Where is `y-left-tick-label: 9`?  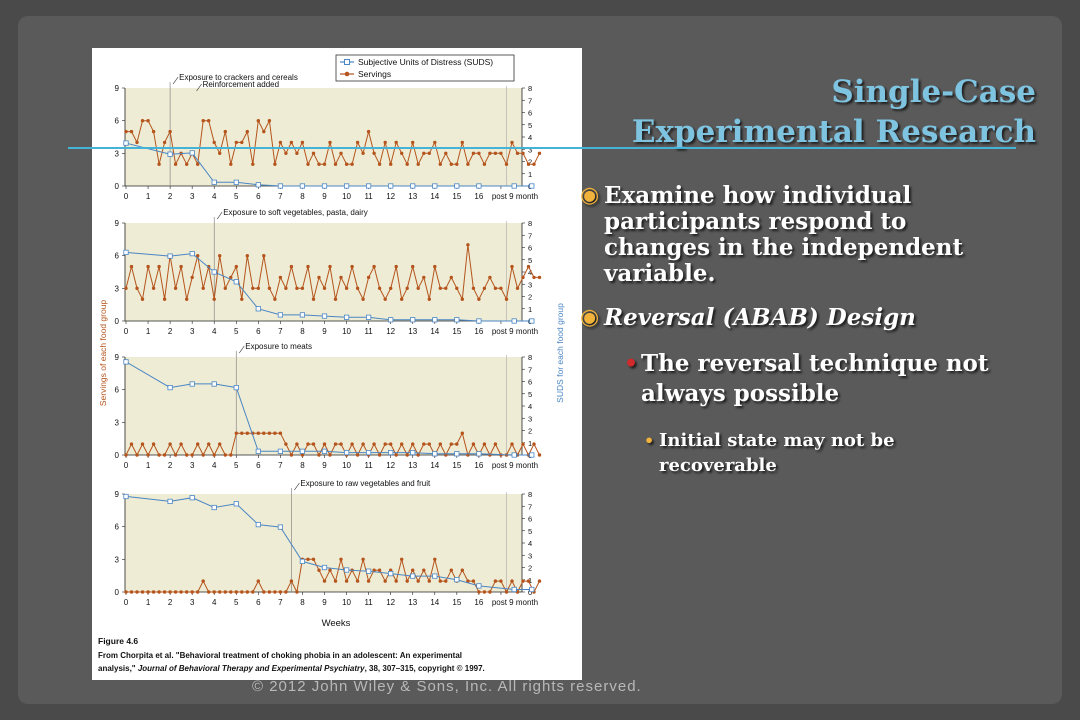
y-left-tick-label: 9 is located at coordinates (117, 223).